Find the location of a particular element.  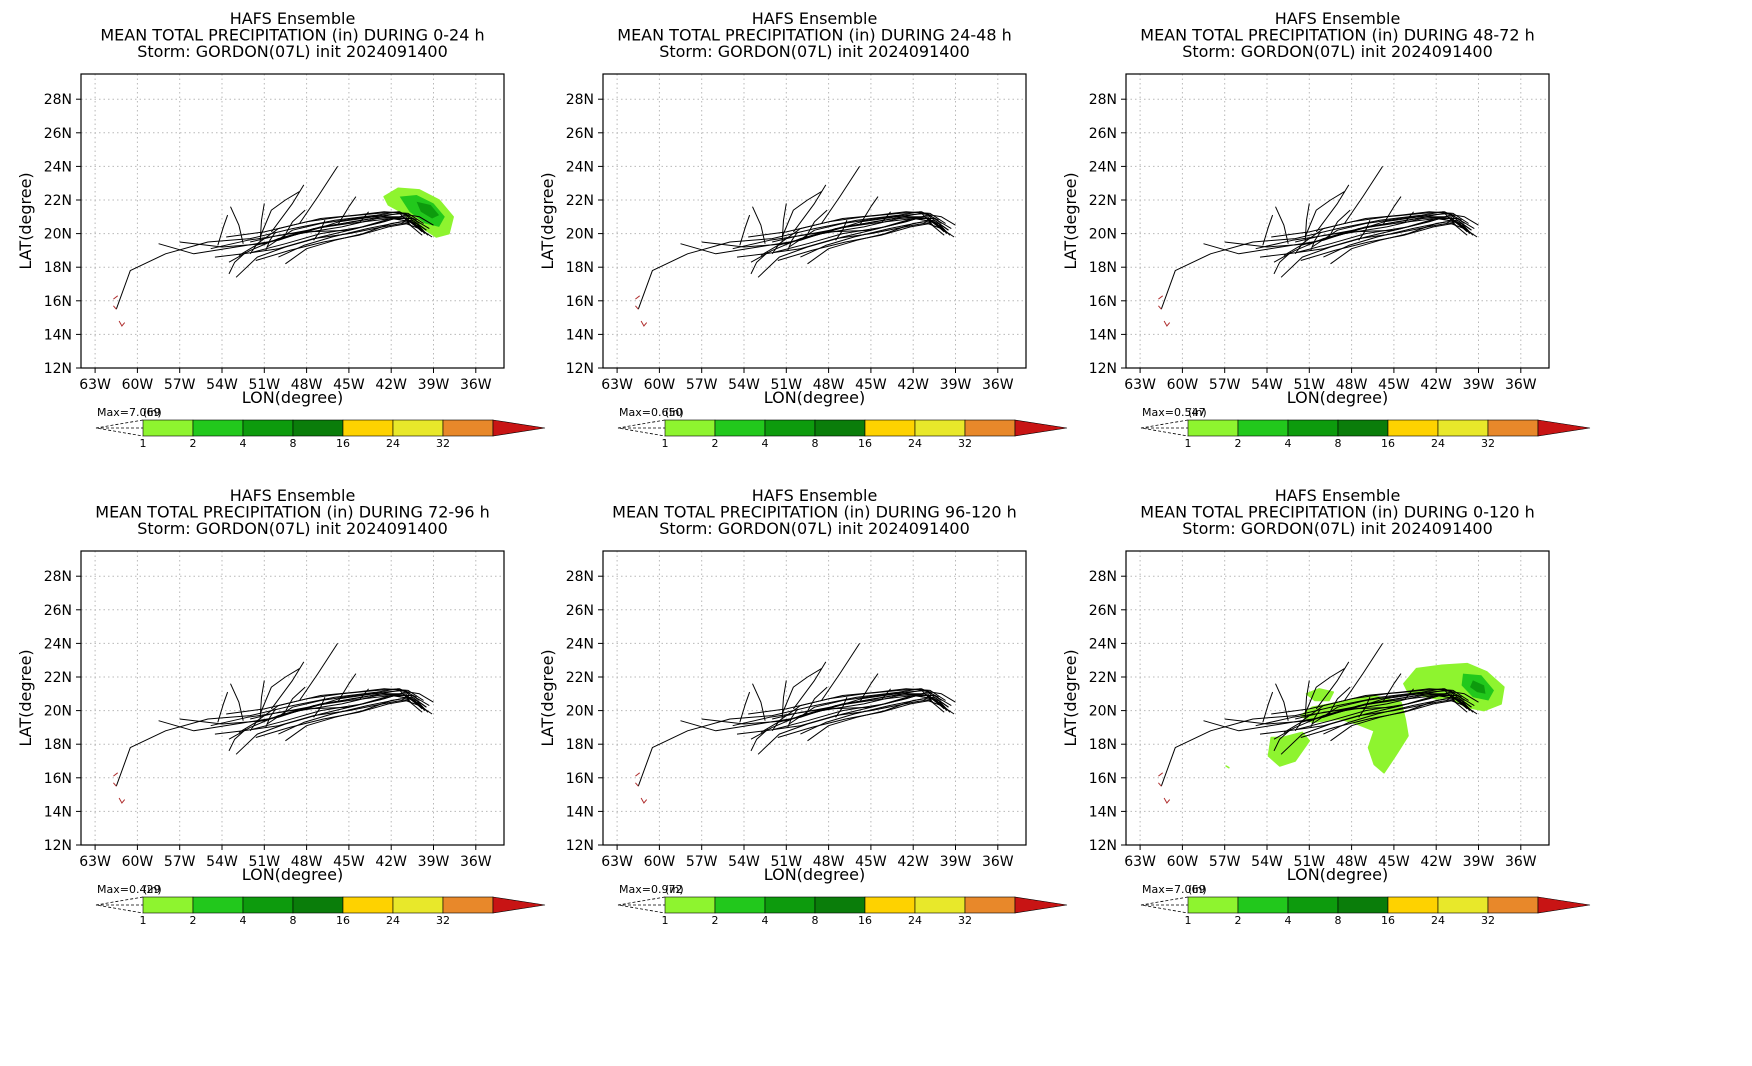

y-tick-label: 20N is located at coordinates (58, 235).